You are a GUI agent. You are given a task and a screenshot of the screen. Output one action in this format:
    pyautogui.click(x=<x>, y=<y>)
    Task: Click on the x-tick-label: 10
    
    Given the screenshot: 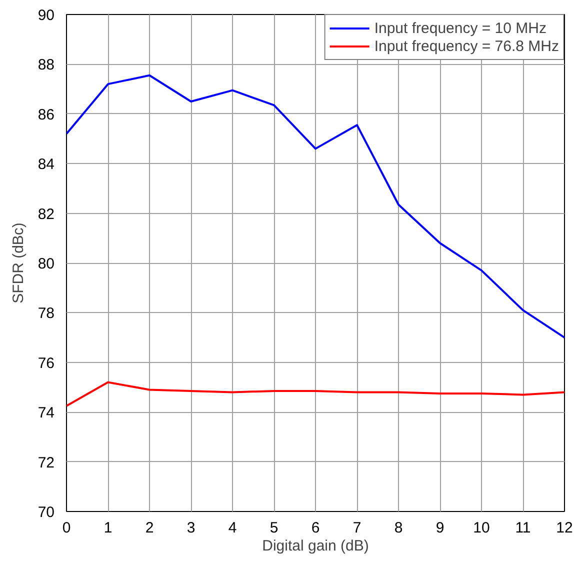 What is the action you would take?
    pyautogui.click(x=481, y=528)
    